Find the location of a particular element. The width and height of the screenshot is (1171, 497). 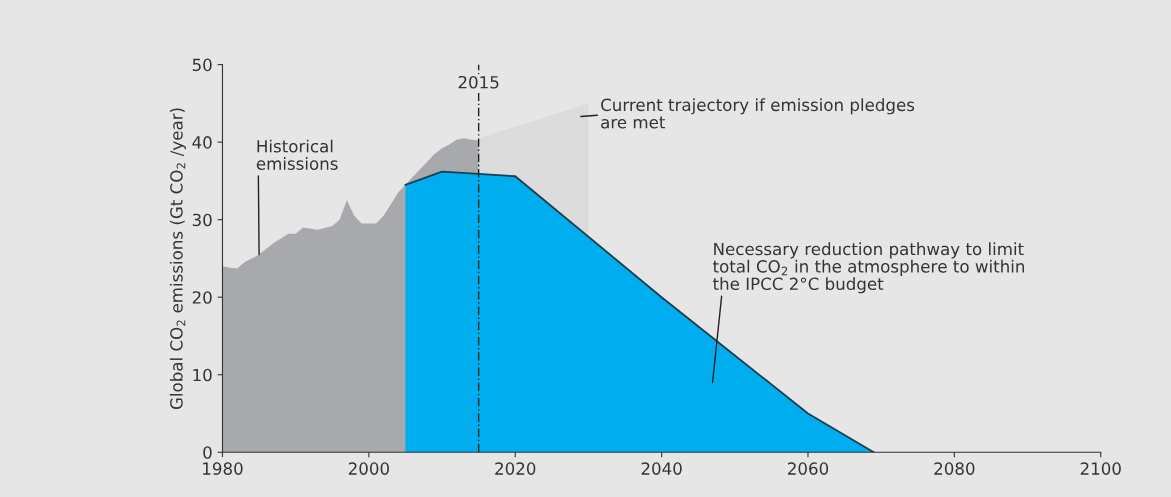

x-tick-label: 2000 is located at coordinates (368, 468).